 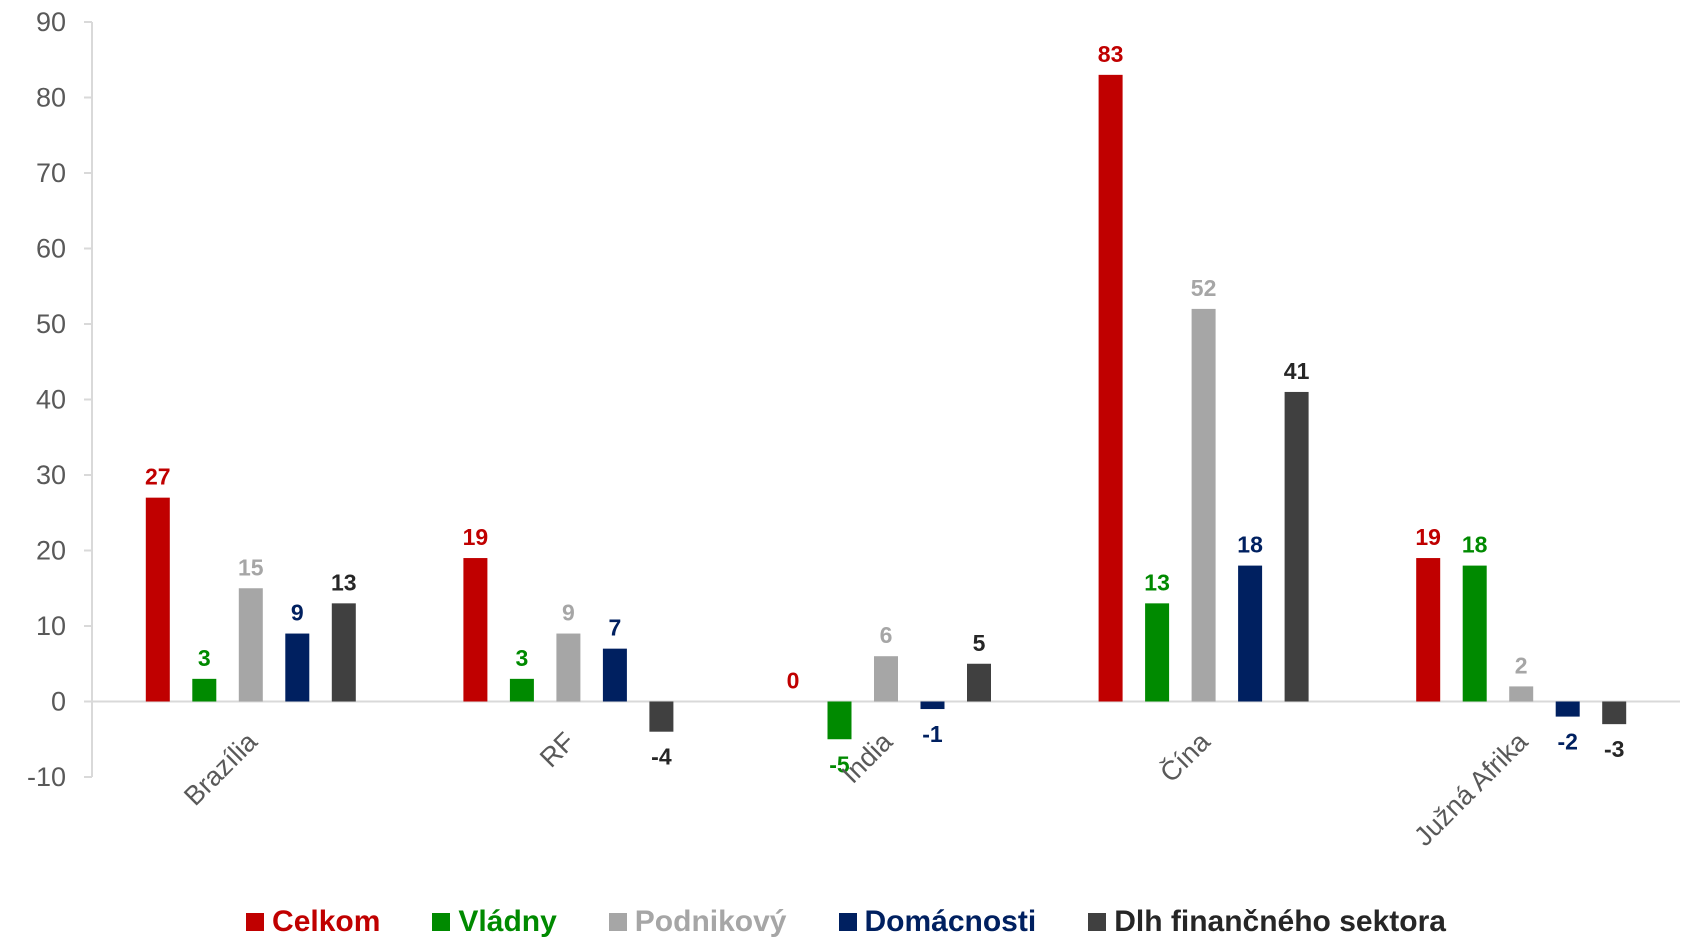 I want to click on data-label: 7, so click(x=615, y=628).